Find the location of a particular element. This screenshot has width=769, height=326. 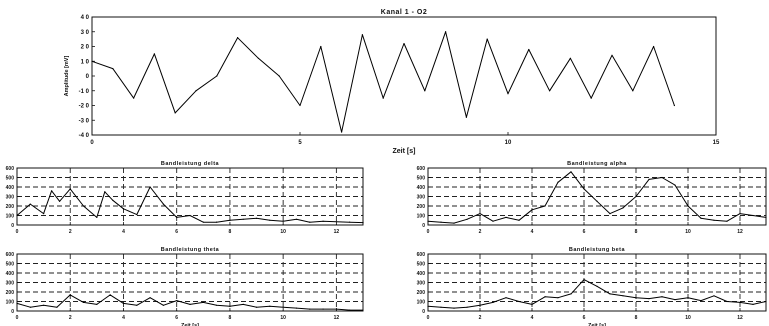

y-tick-label: 3 0 is located at coordinates (85, 33).